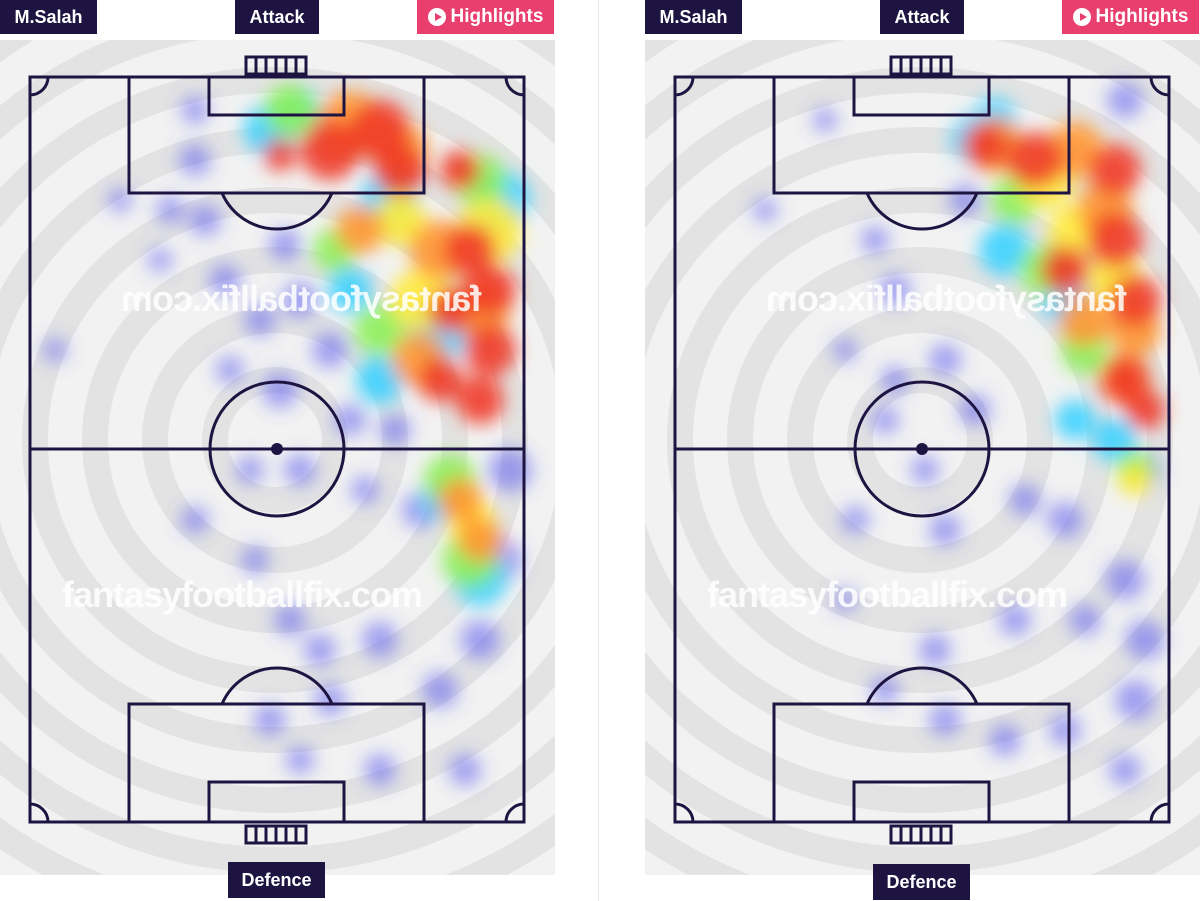 This screenshot has width=1200, height=901. I want to click on highlights-button-label: Highlights, so click(497, 16).